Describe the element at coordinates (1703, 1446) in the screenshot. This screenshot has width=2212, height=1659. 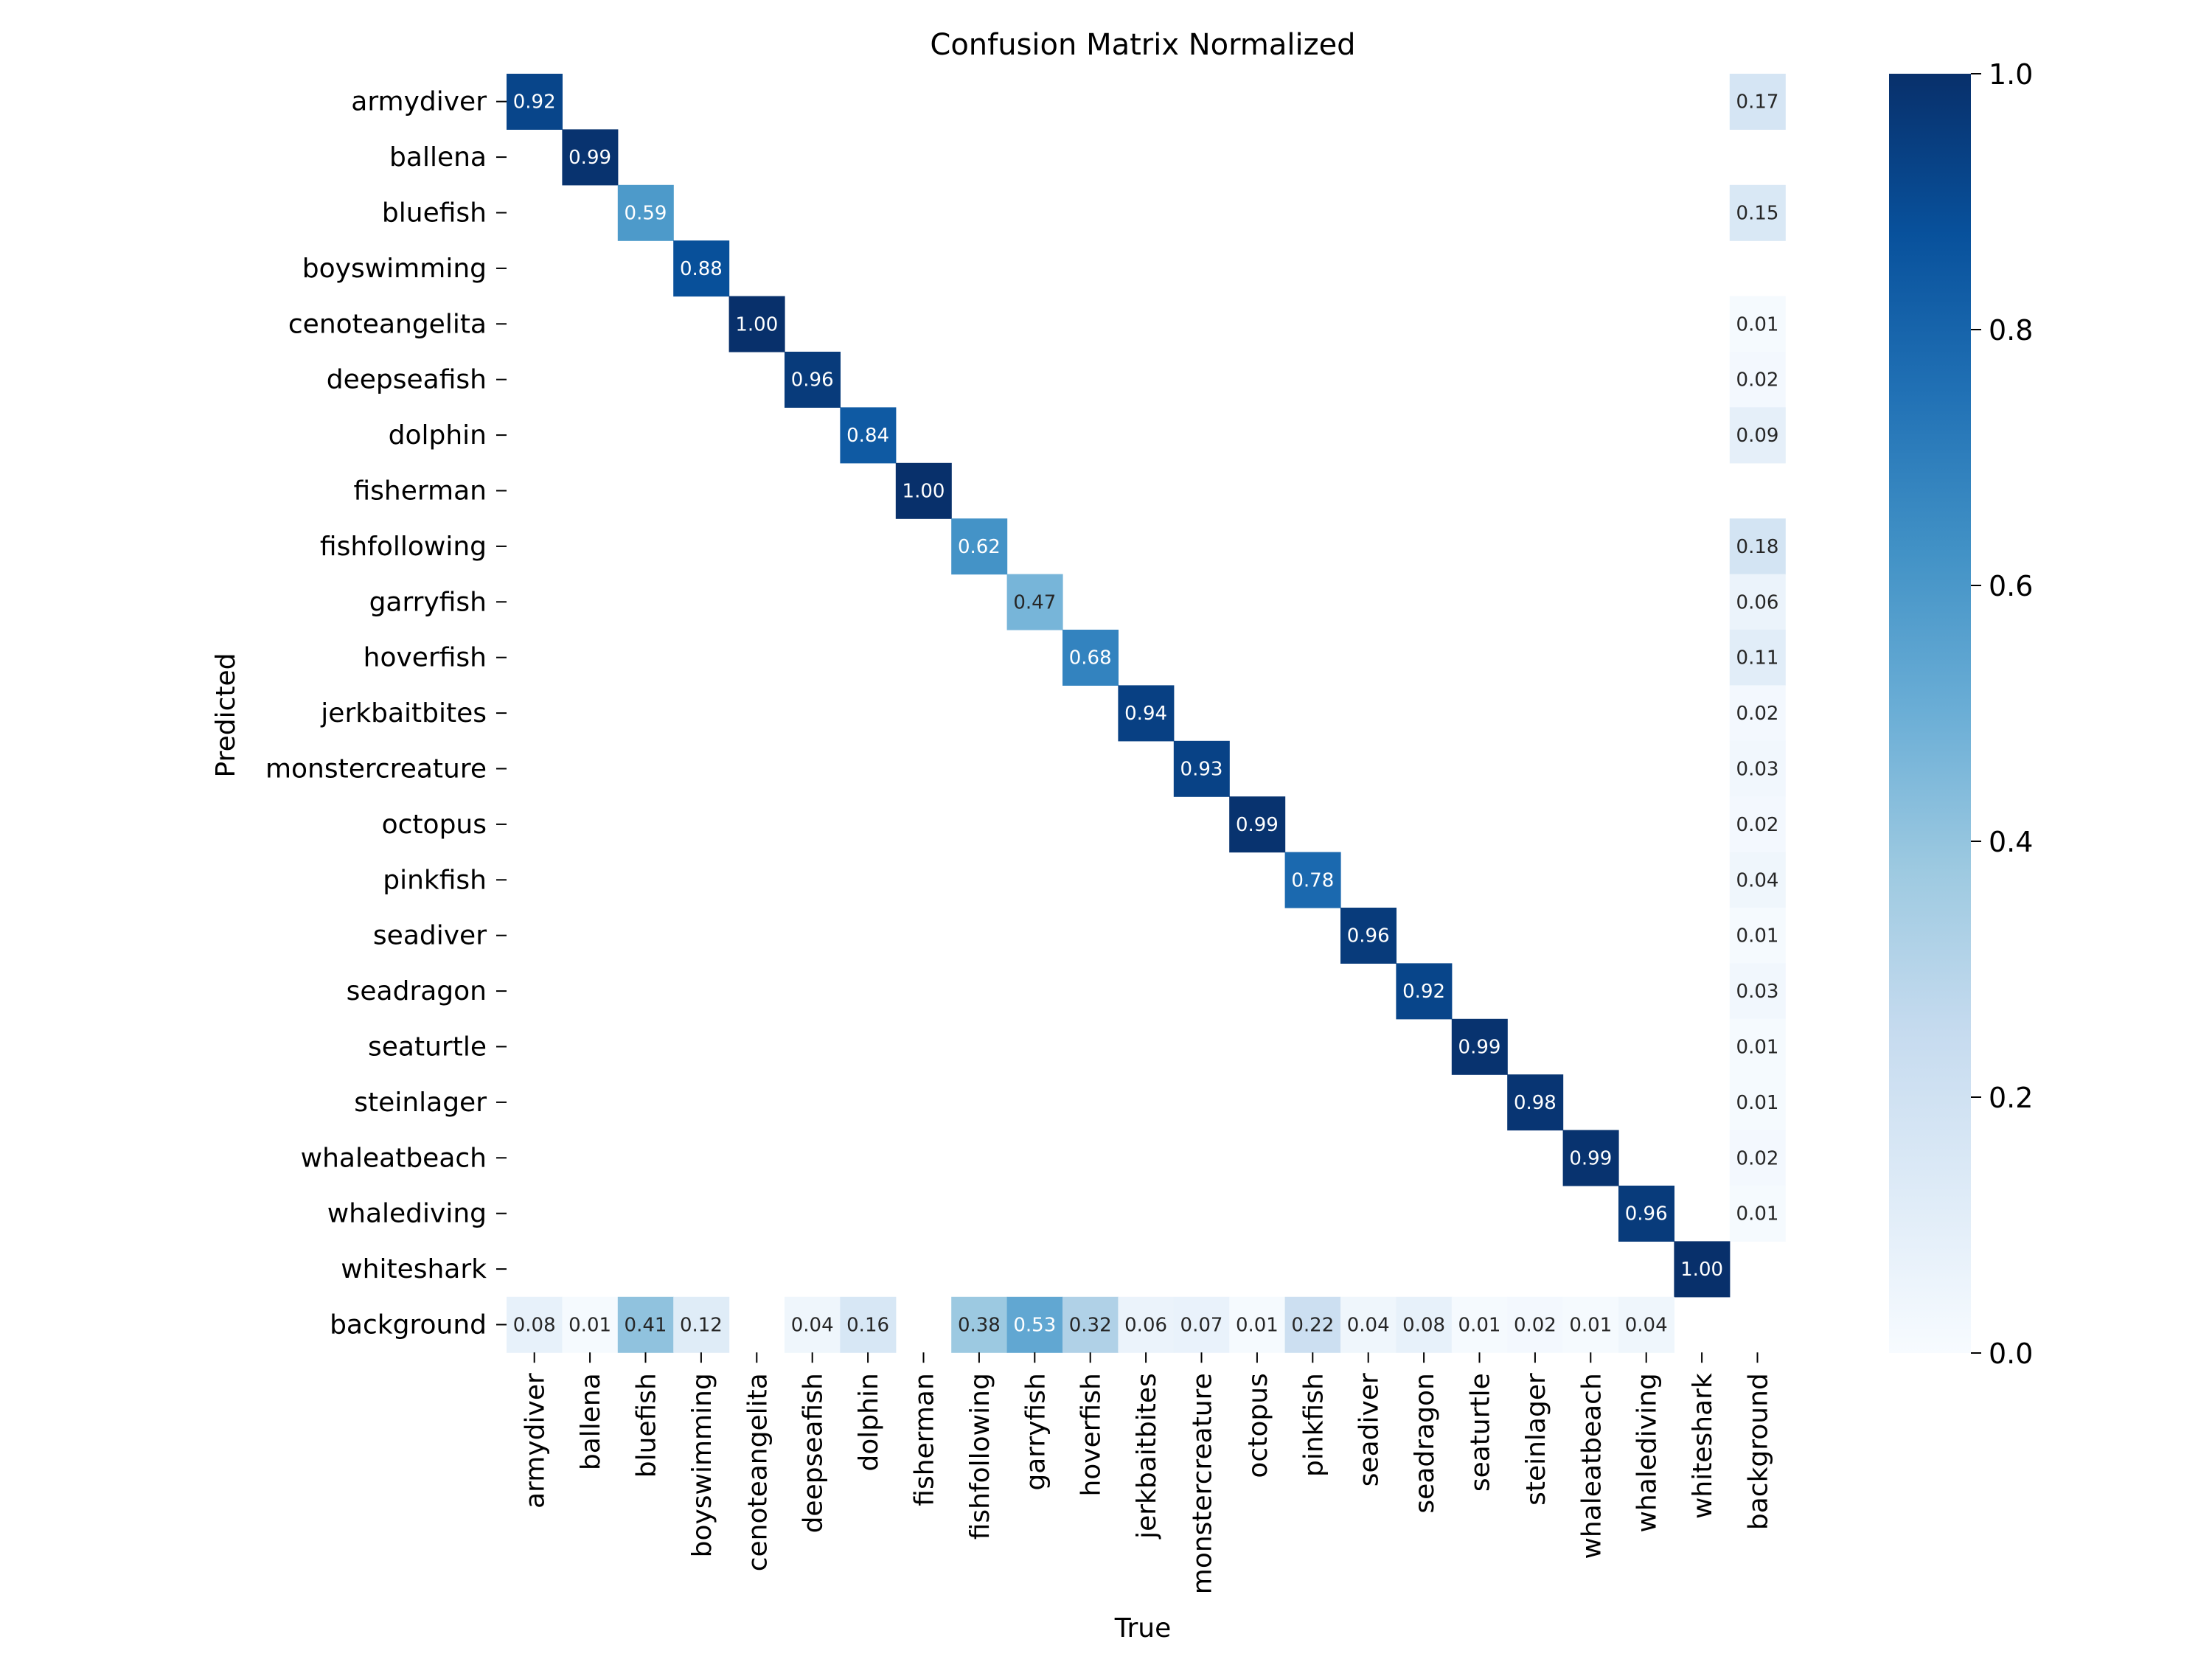
I see `x-tick-label: whiteshark` at that location.